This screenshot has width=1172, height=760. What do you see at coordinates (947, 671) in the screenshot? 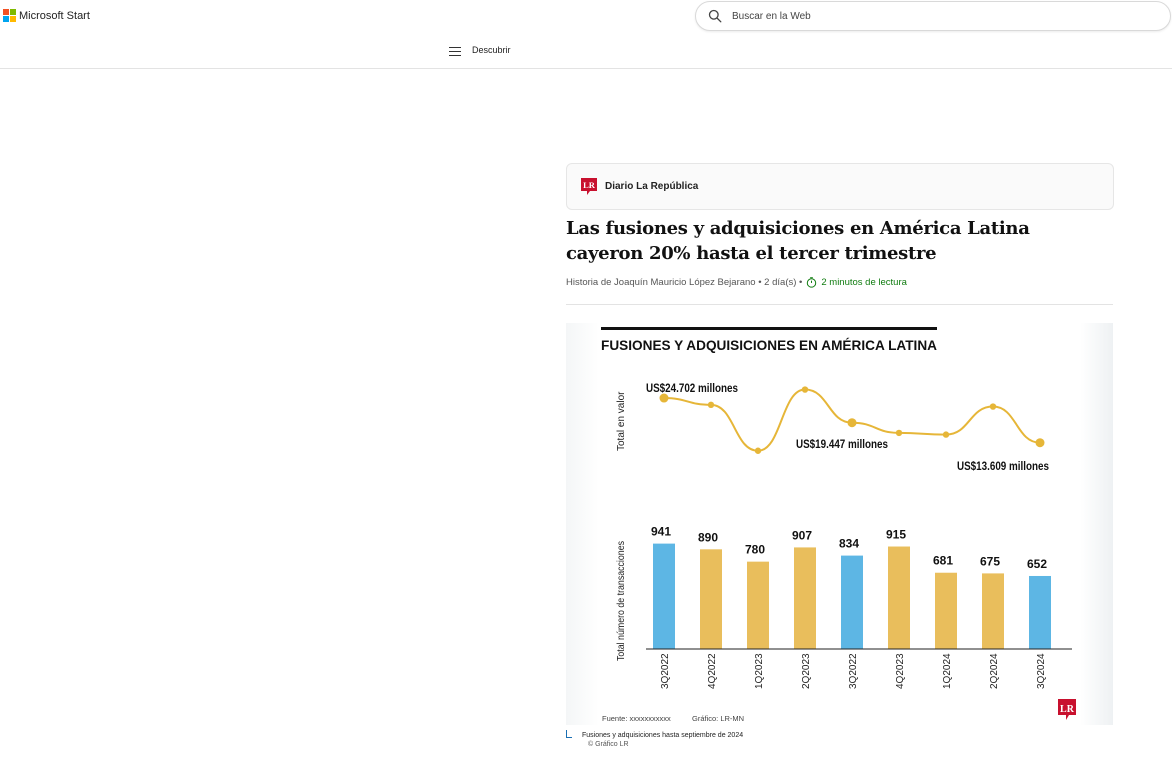
I see `x-tick-label: 1Q2024` at bounding box center [947, 671].